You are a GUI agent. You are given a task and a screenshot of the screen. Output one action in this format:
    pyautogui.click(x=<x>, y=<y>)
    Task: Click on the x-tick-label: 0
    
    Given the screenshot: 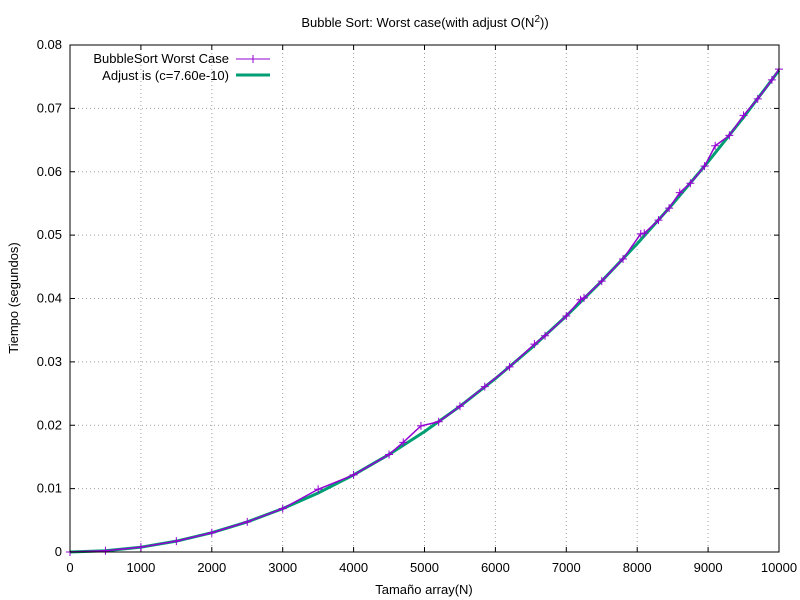 What is the action you would take?
    pyautogui.click(x=69, y=567)
    